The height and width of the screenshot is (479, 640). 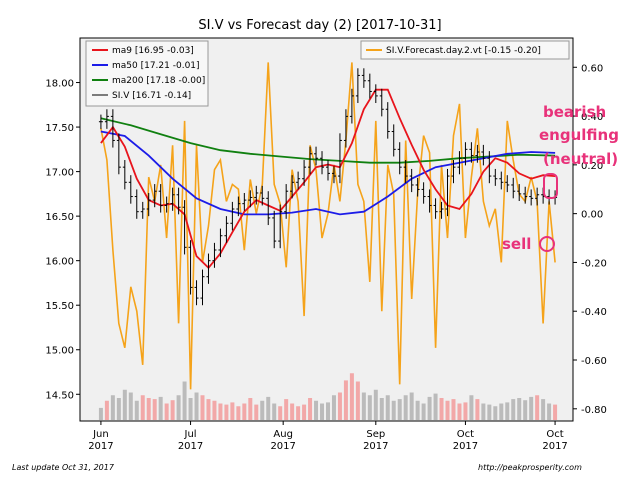 What do you see at coordinates (594, 312) in the screenshot?
I see `forecast-tick-label: -0.40` at bounding box center [594, 312].